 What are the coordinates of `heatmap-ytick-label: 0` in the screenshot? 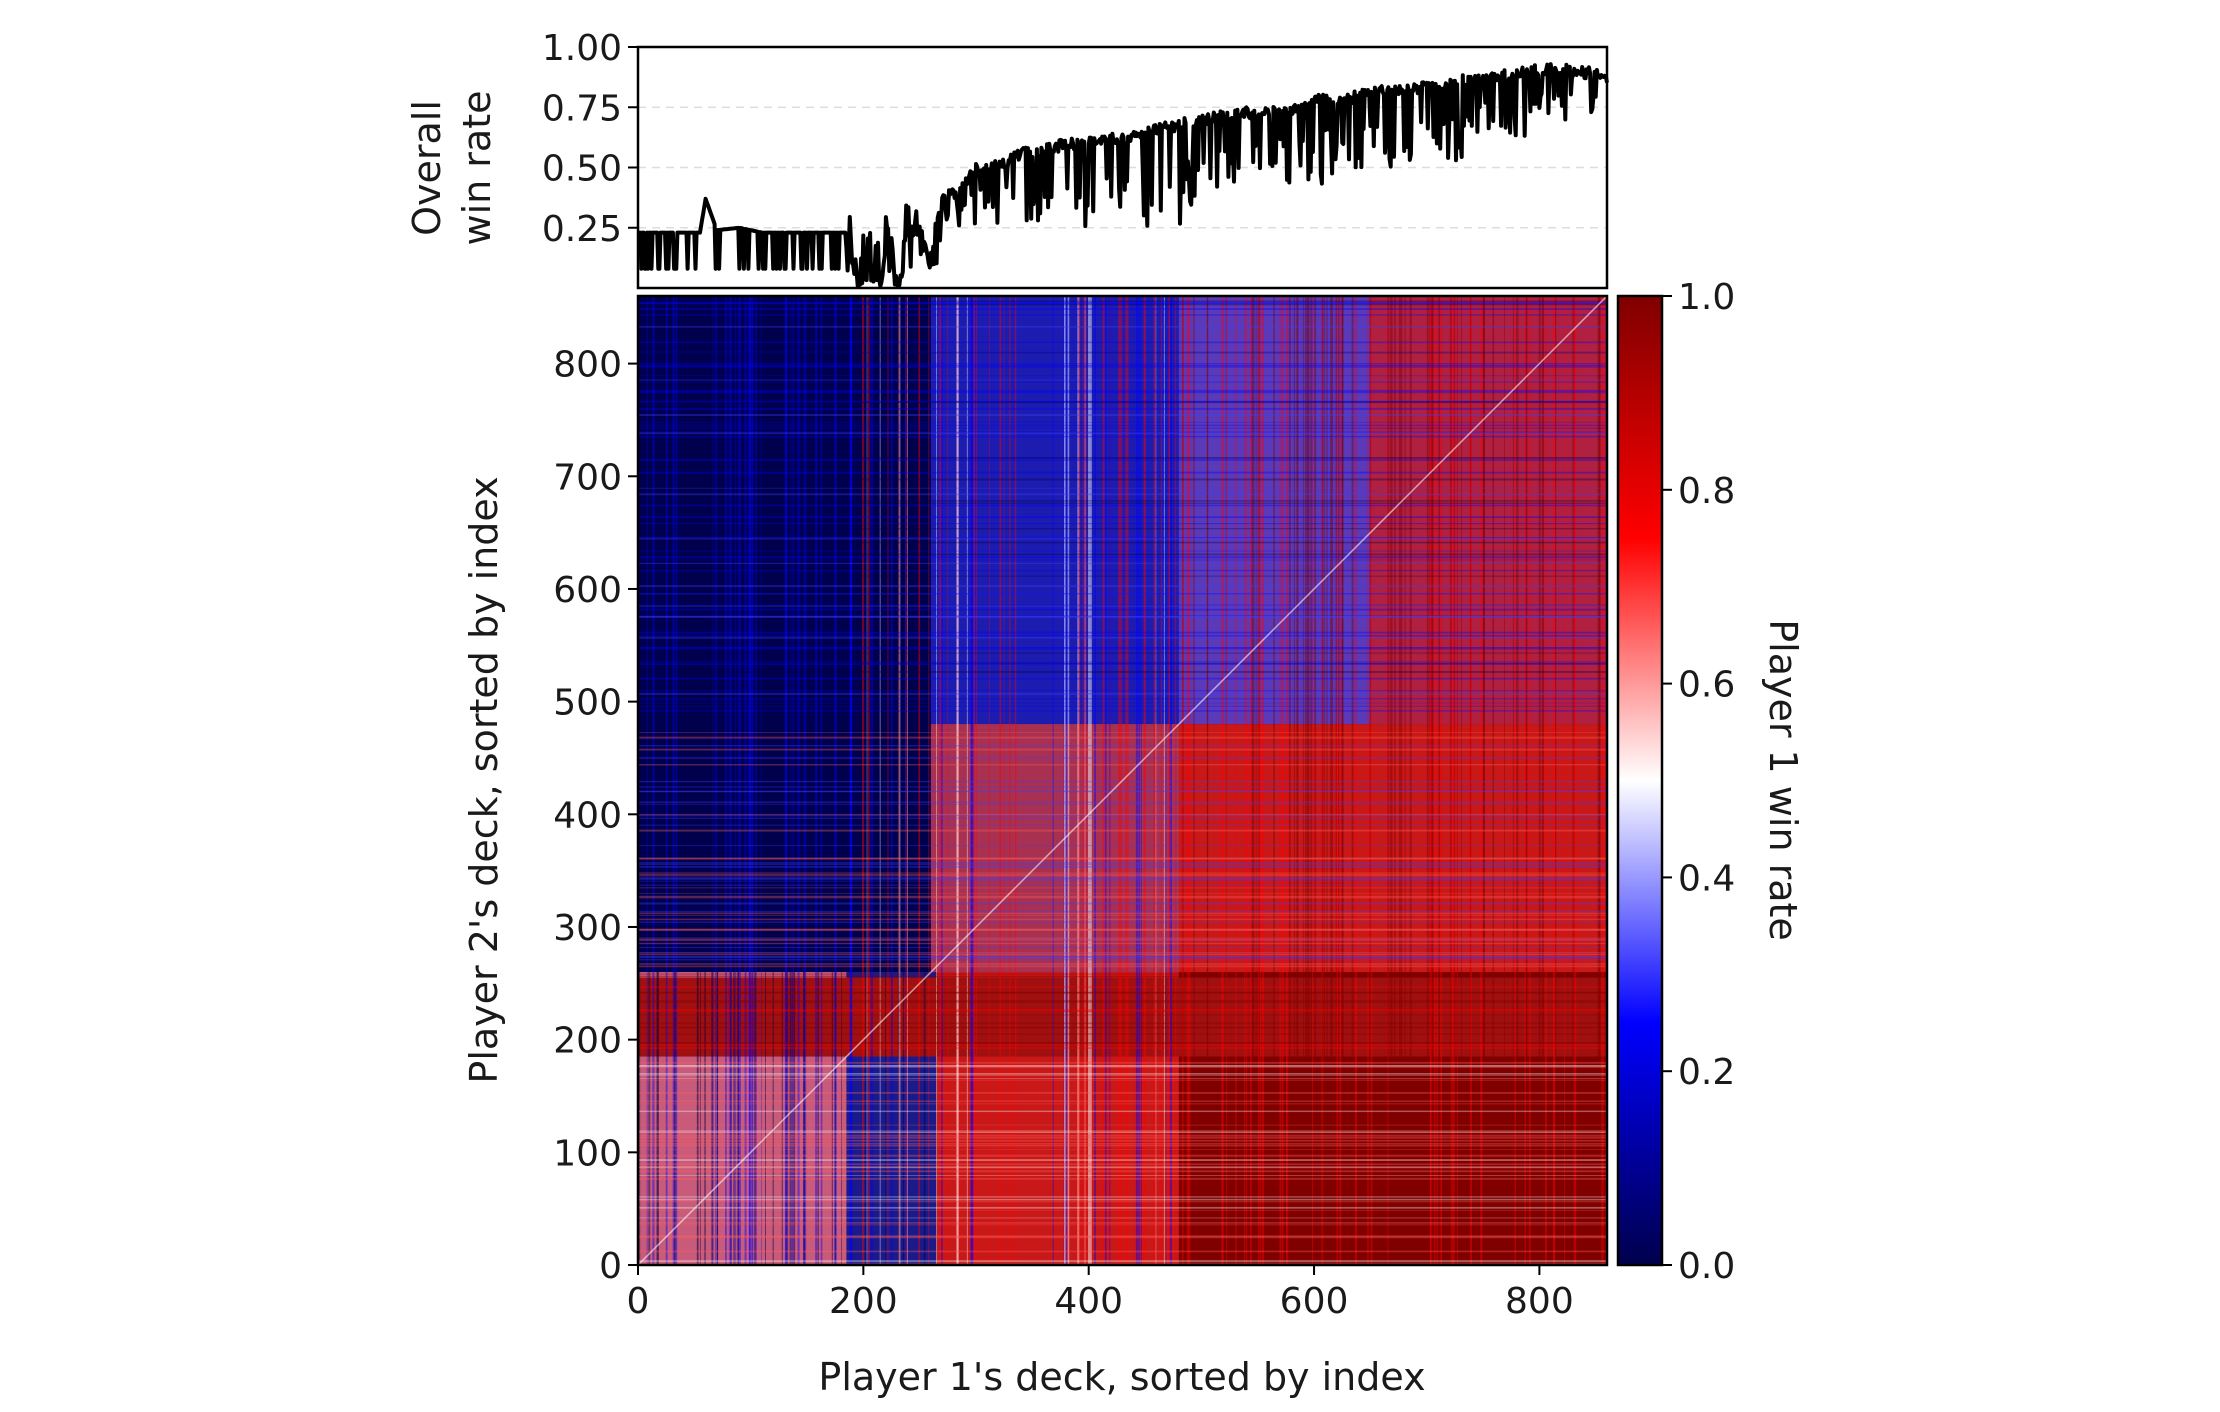 It's located at (610, 1266).